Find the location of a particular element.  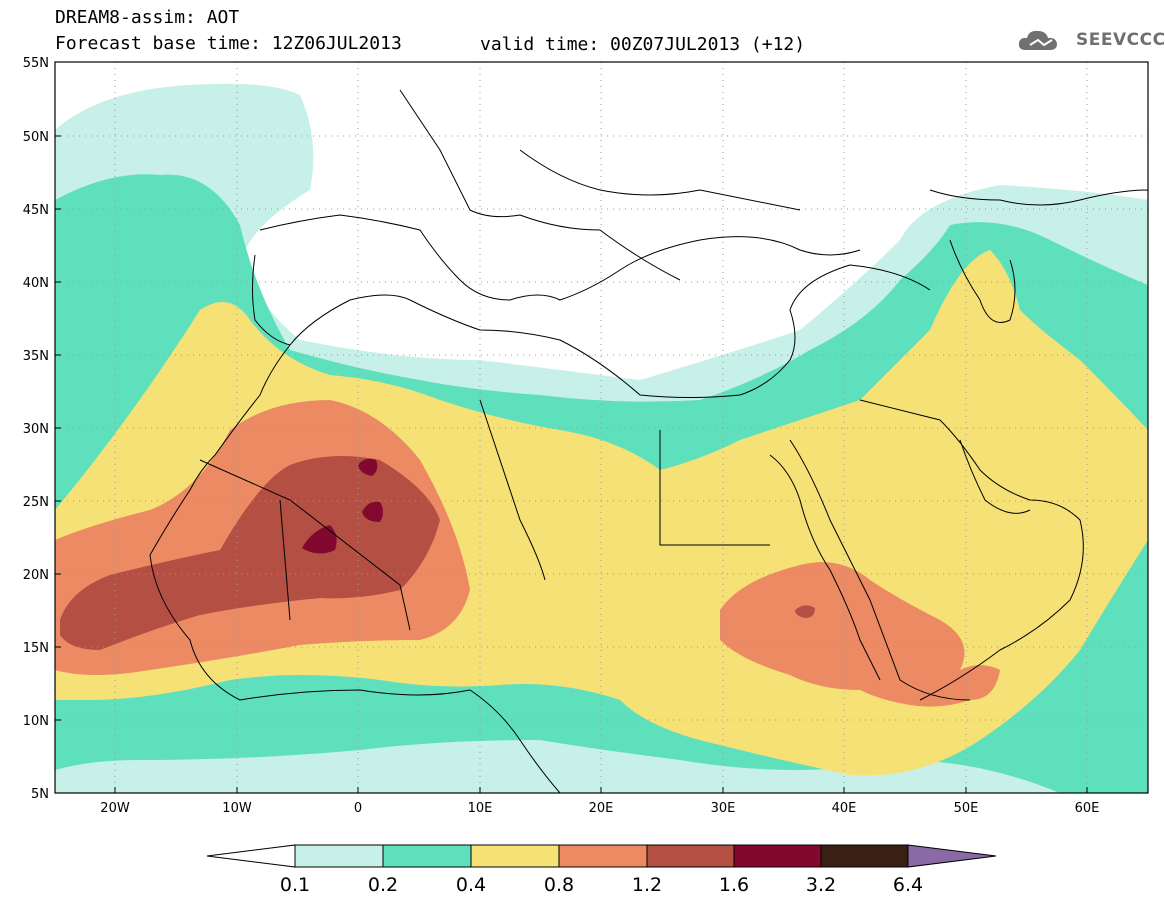

lon-label-10w: 10W is located at coordinates (237, 808).